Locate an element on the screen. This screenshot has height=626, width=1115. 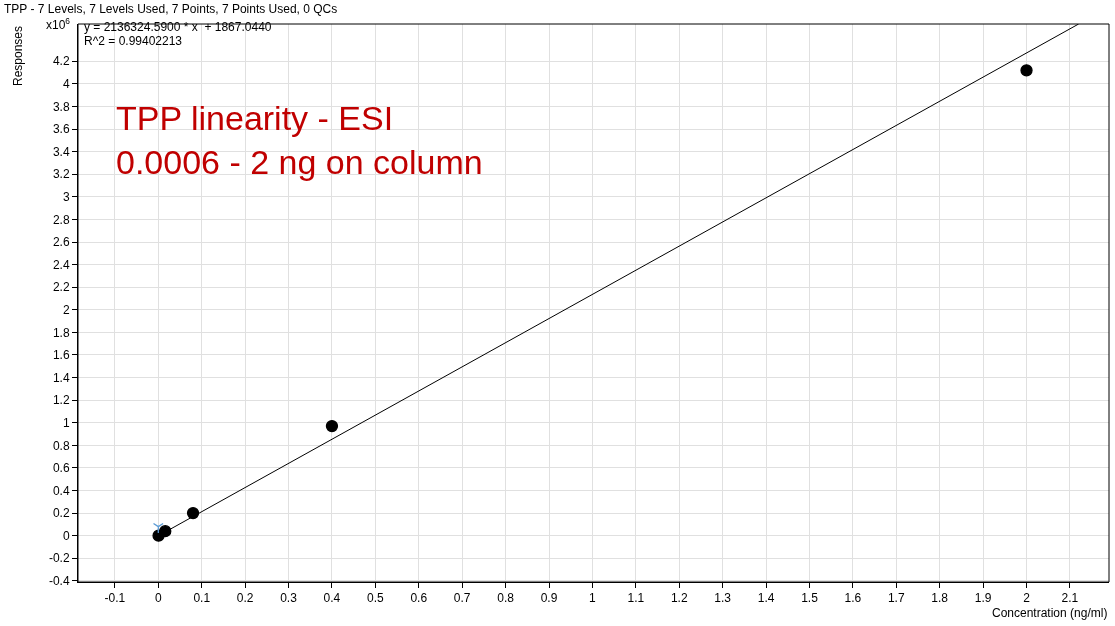
y-tick-label: 1.2 is located at coordinates (61, 400).